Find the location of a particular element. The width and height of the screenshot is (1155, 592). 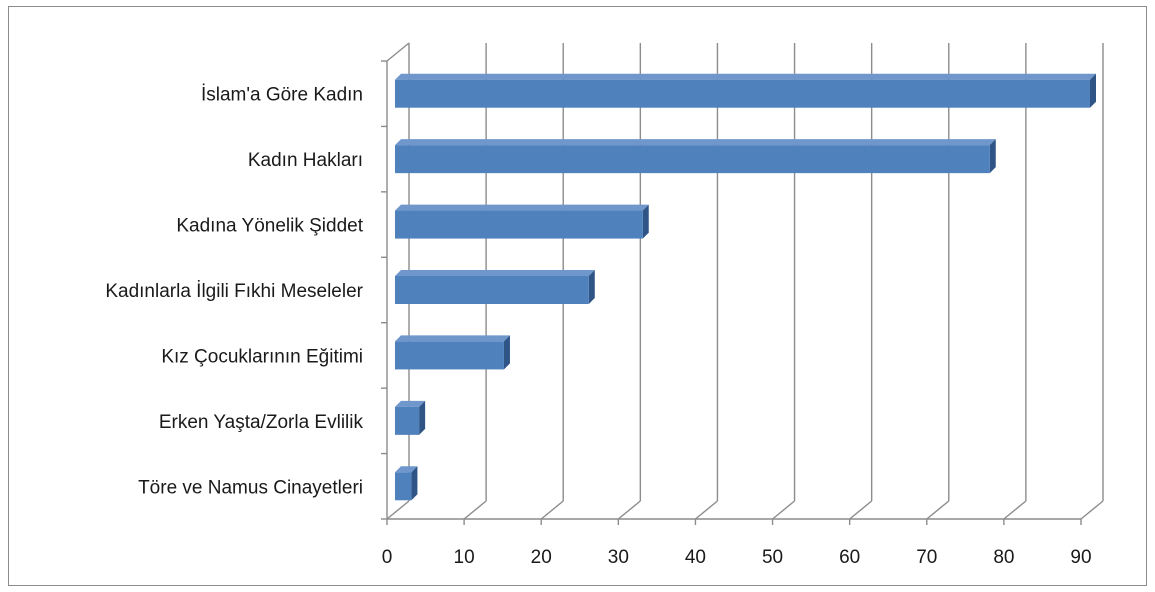

x-tick-label: 30 is located at coordinates (618, 557).